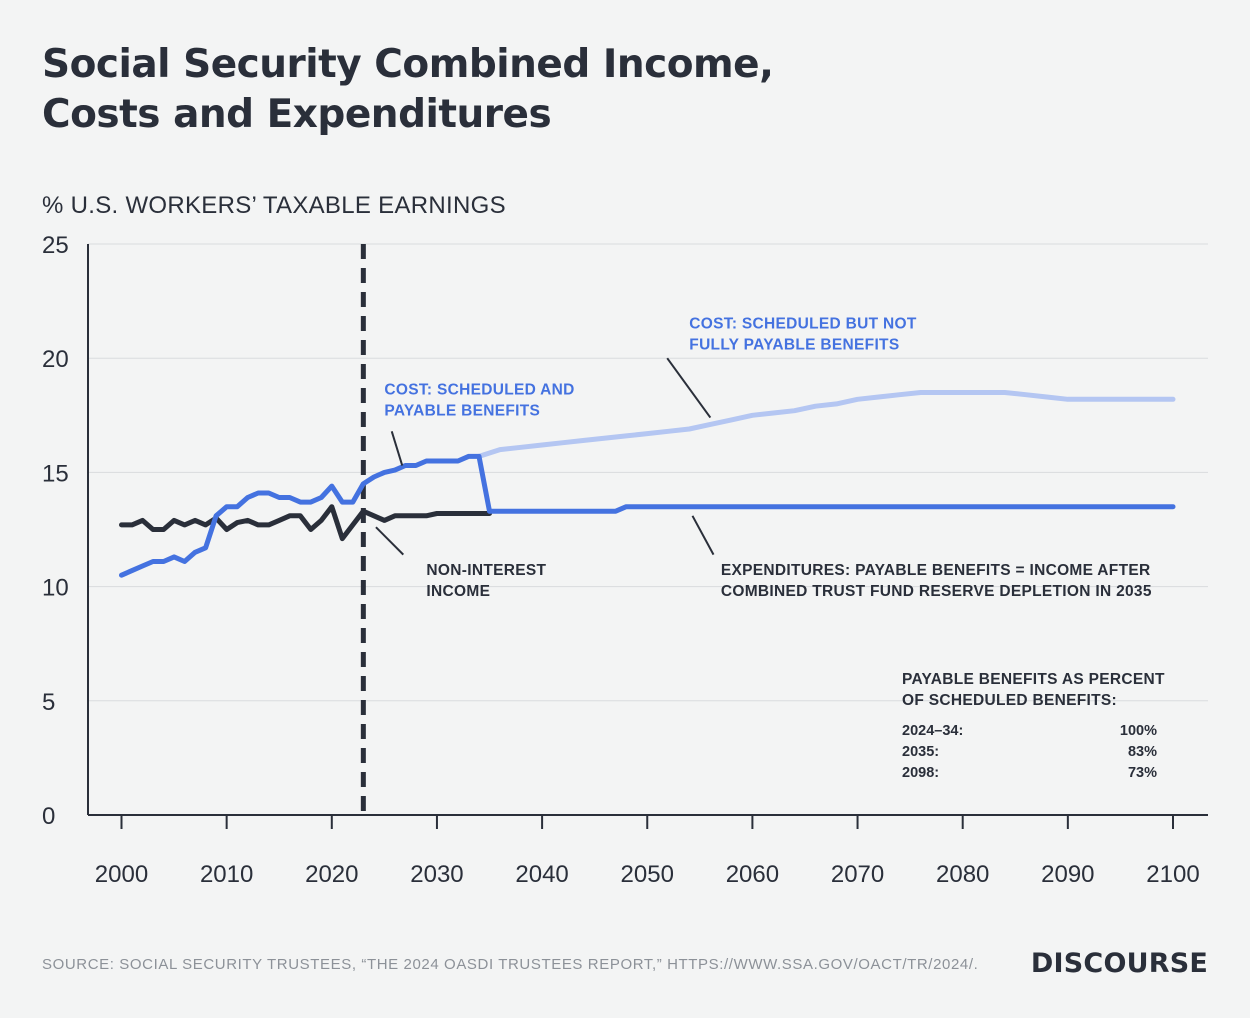 This screenshot has height=1018, width=1250. What do you see at coordinates (1172, 874) in the screenshot?
I see `x-tick-label: 2100` at bounding box center [1172, 874].